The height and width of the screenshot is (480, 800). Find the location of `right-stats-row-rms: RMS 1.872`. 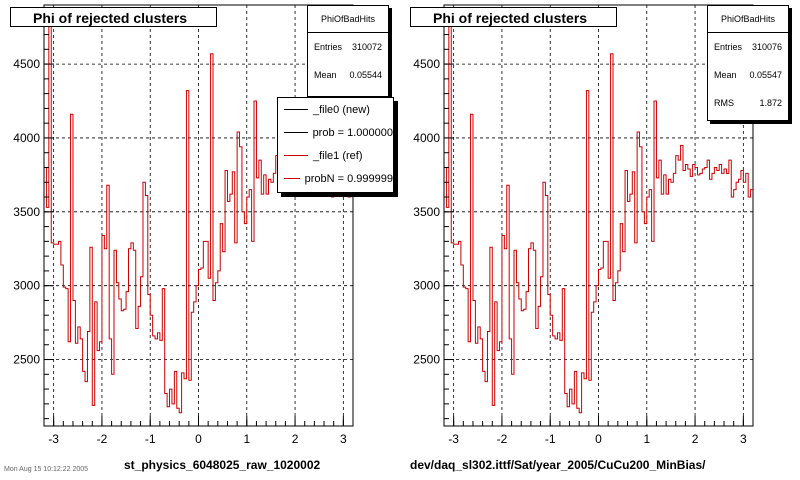

right-stats-row-rms: RMS 1.872 is located at coordinates (748, 103).